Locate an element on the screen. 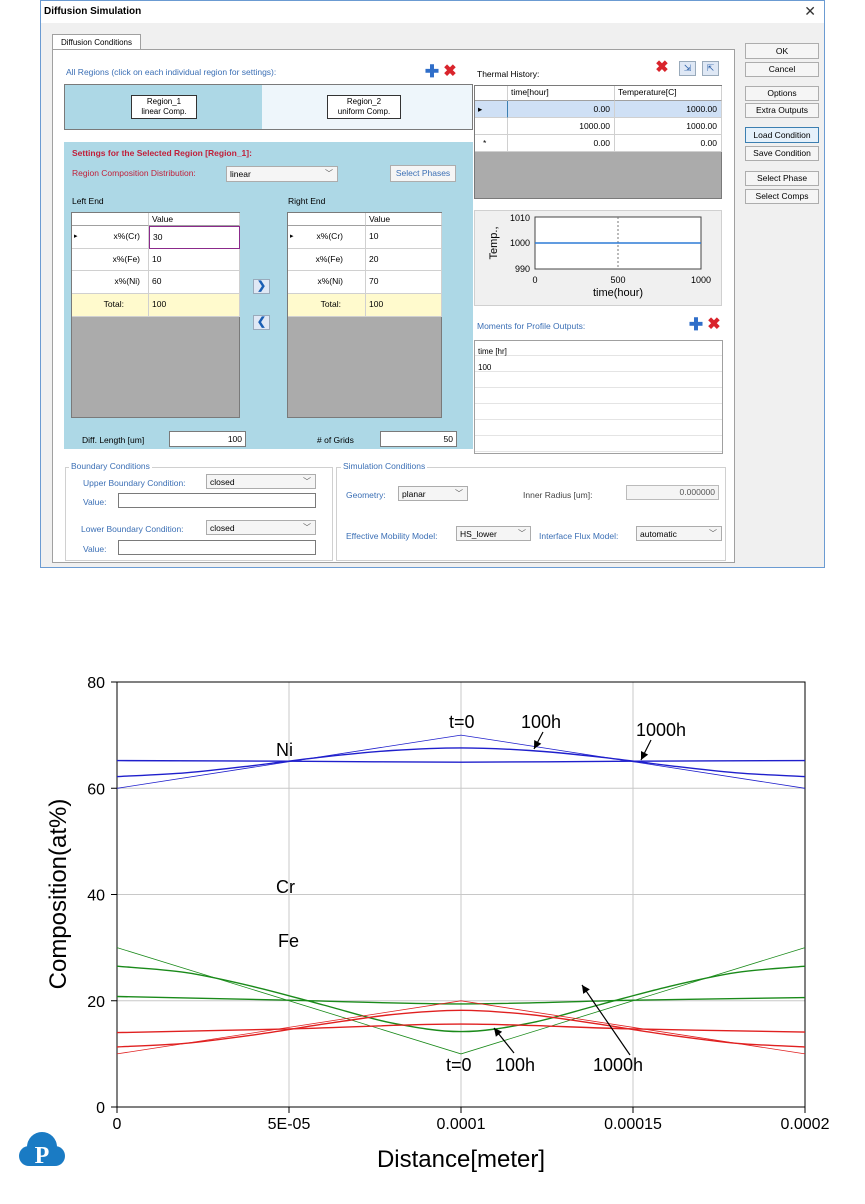 The image size is (865, 1204). right-fe-value: 20 is located at coordinates (404, 260).